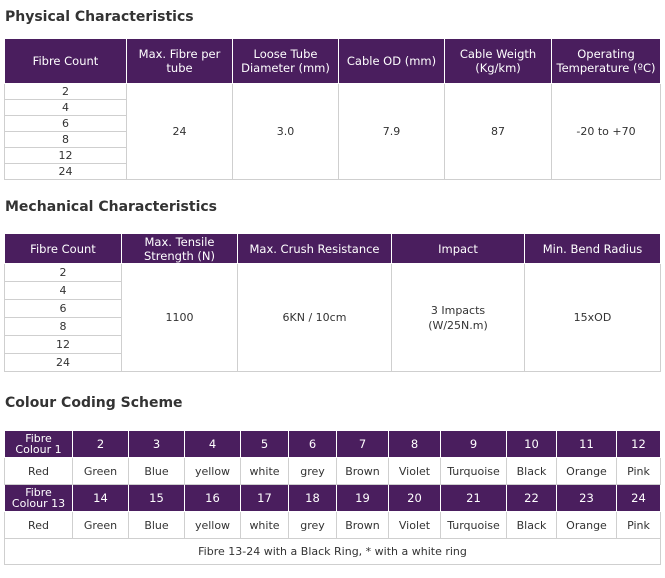  I want to click on header-operating-temperature: Operating Temperature (ºC), so click(606, 61).